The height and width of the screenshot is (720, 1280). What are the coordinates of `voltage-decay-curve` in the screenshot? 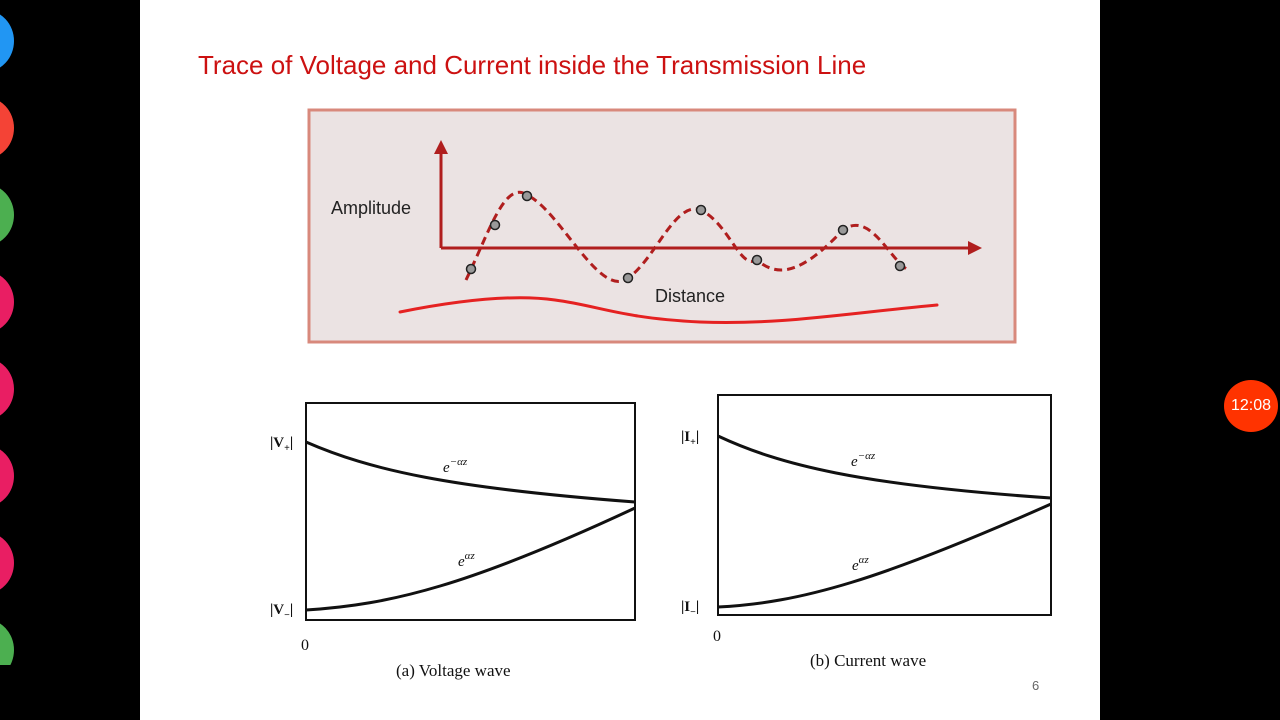 It's located at (470, 472).